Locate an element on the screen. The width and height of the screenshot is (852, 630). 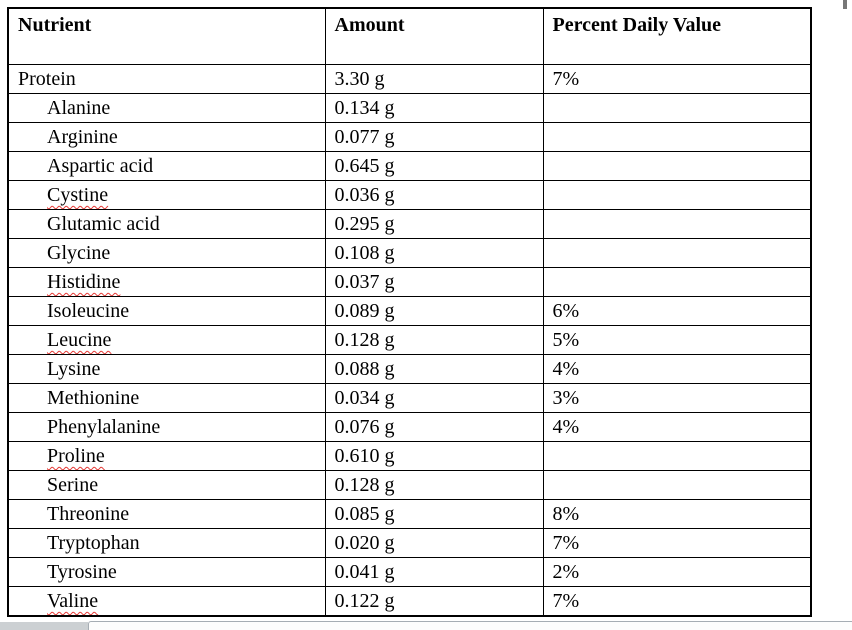
nutrient-cell: Arginine is located at coordinates (166, 137).